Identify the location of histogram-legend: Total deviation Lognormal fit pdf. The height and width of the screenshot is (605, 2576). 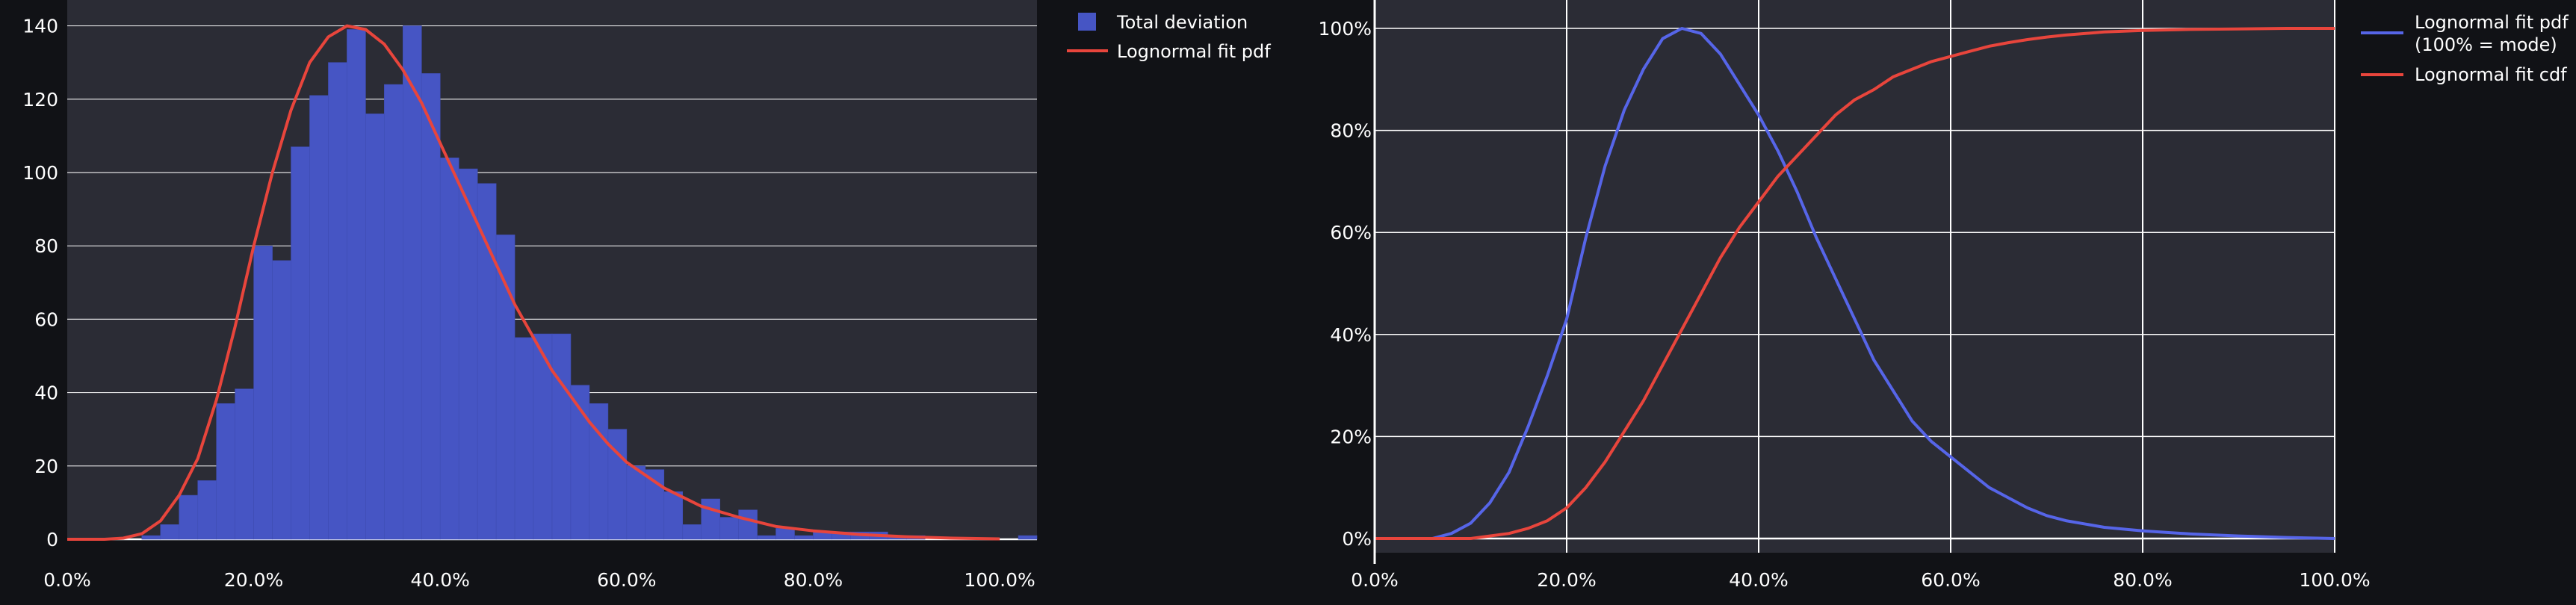
(1169, 37).